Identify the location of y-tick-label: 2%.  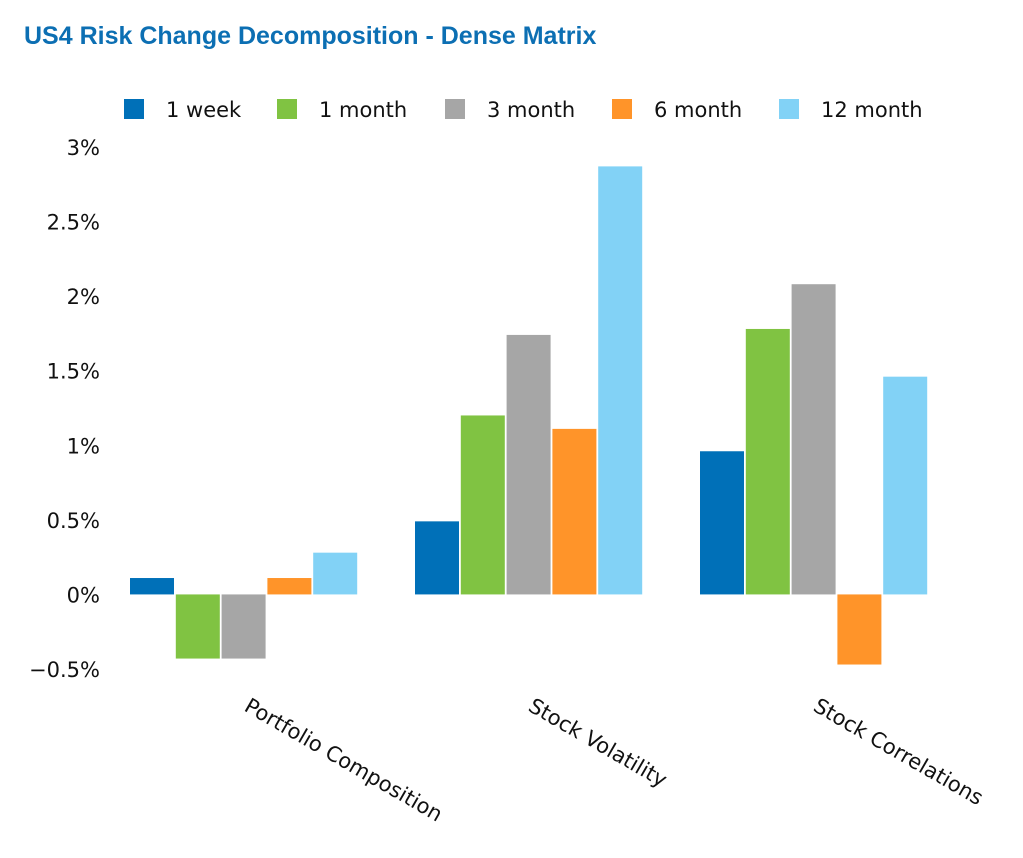
(83, 297).